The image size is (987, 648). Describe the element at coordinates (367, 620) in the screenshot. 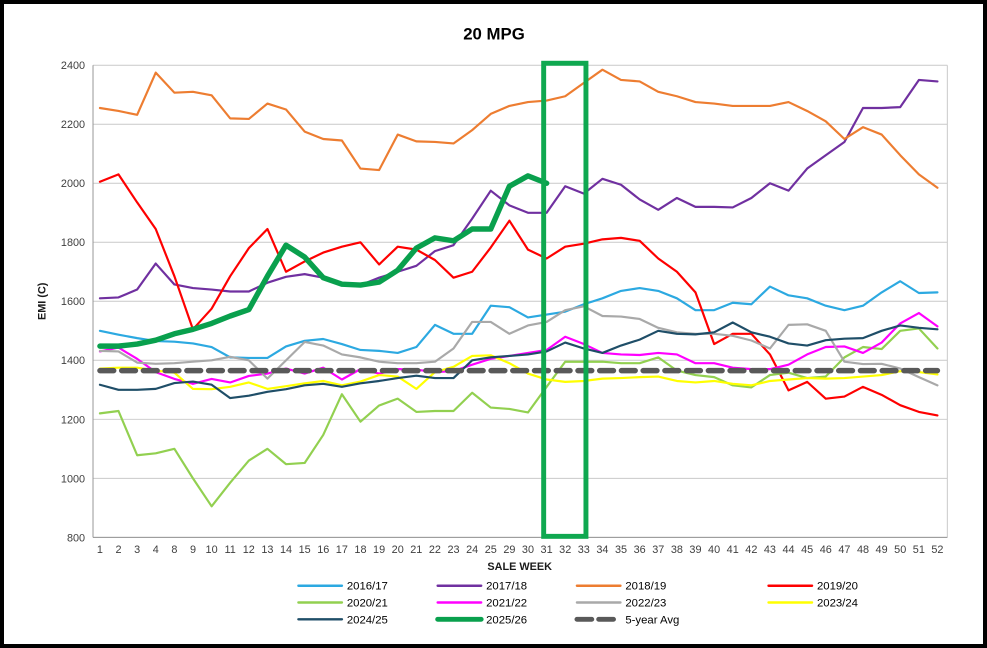

I see `legend-label: 2024/25` at that location.